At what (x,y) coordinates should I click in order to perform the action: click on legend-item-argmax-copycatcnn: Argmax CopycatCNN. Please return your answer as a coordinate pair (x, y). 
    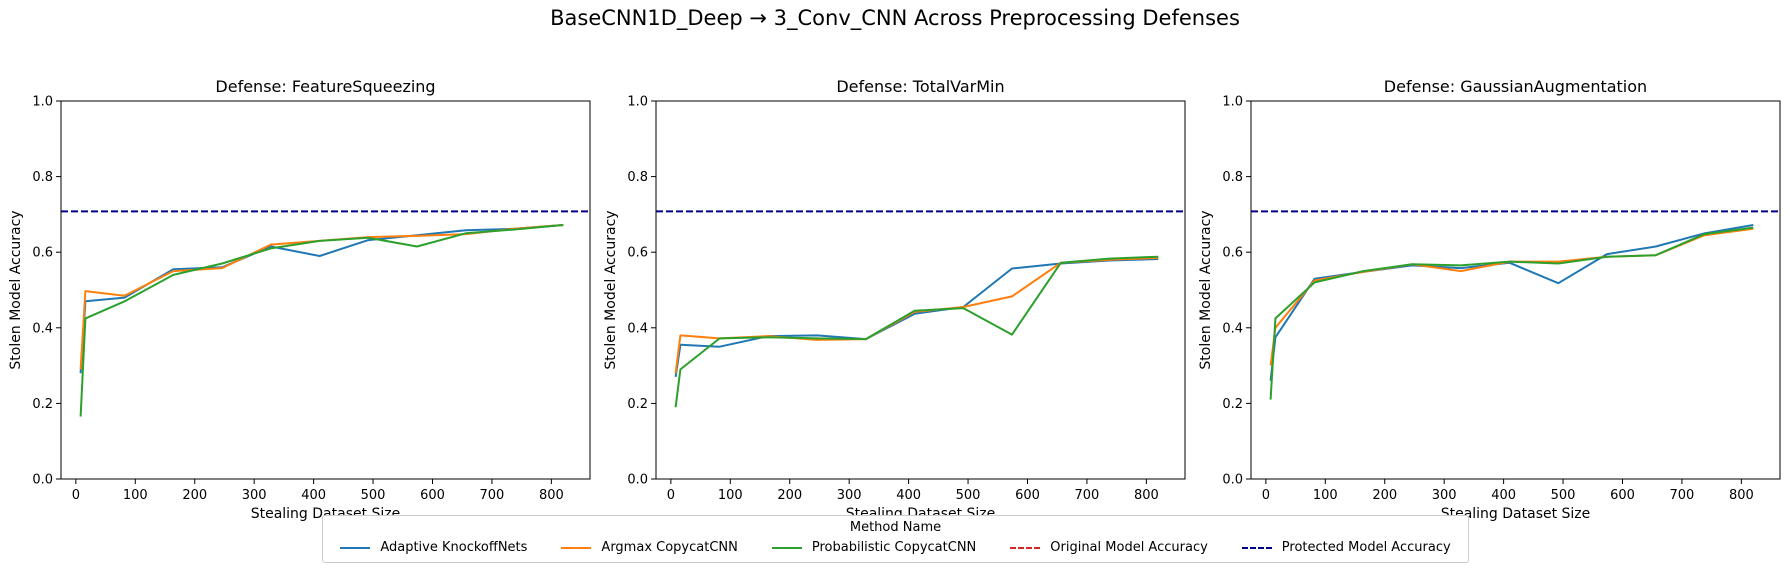
    Looking at the image, I should click on (649, 547).